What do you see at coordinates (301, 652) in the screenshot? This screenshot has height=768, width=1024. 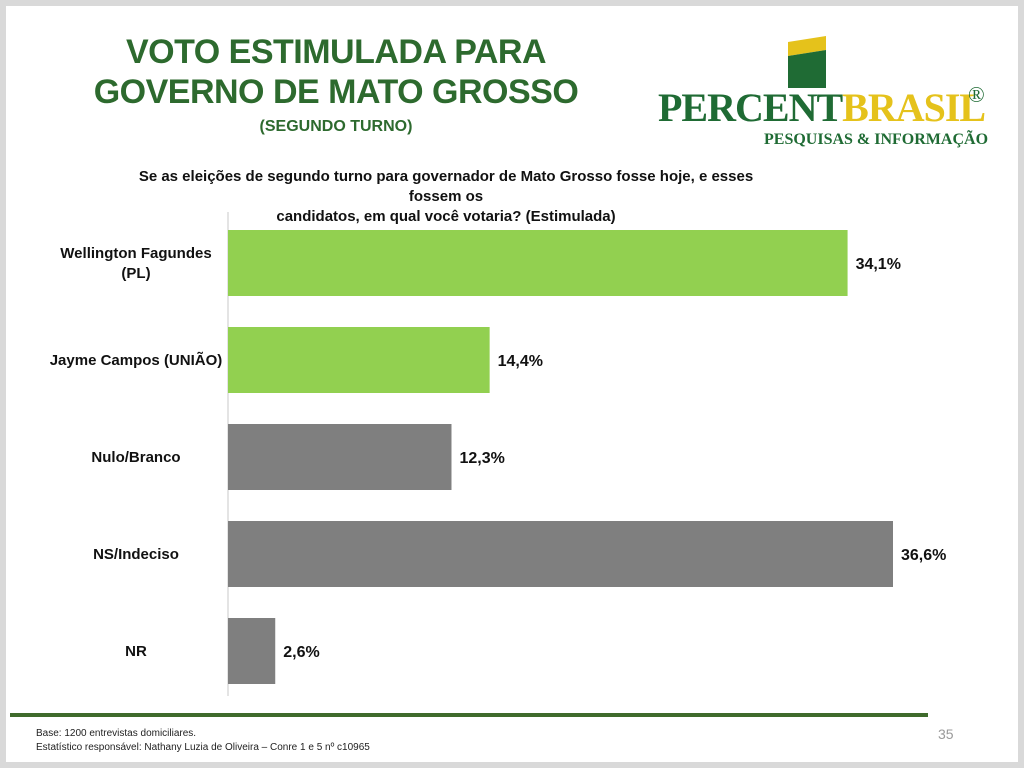 I see `value-label-4: 2,6%` at bounding box center [301, 652].